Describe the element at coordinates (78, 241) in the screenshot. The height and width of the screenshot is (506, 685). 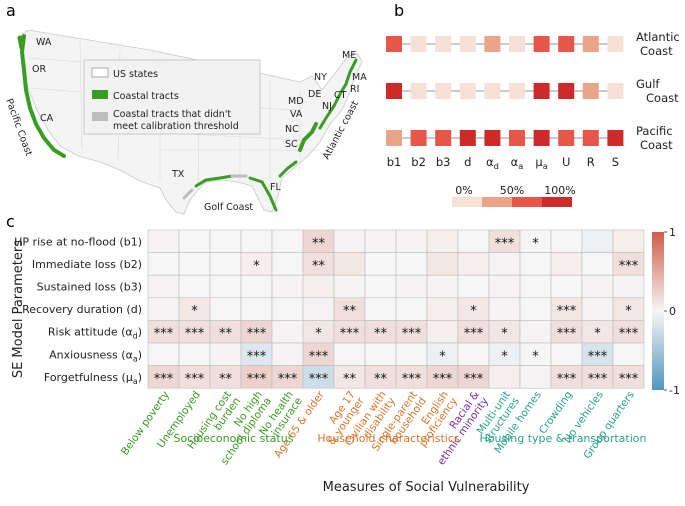
I see `row-label: HP rise at no-flood (b1)` at that location.